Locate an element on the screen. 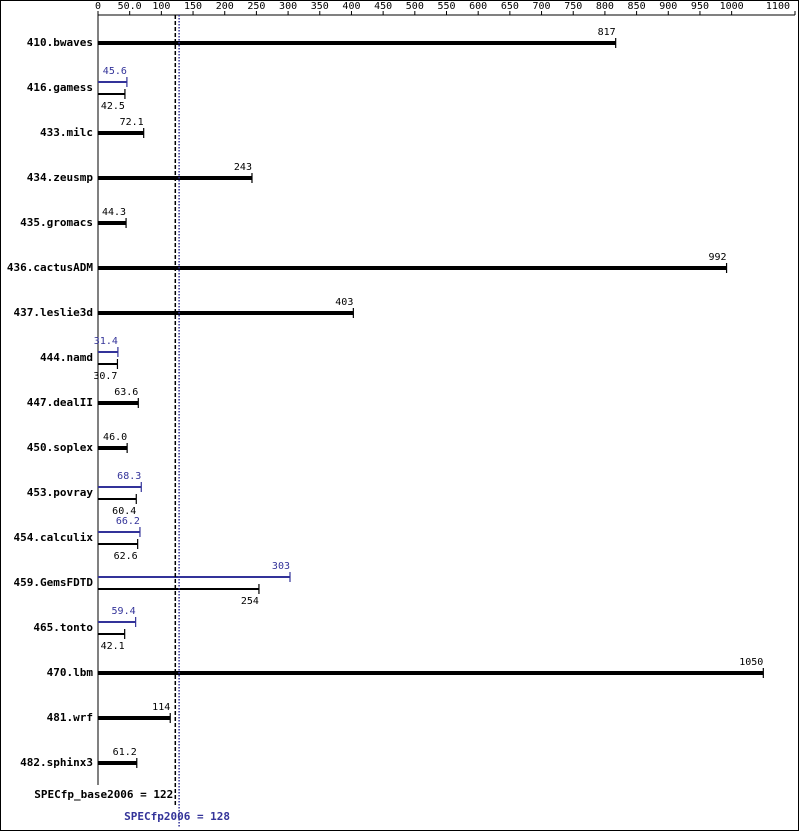 The width and height of the screenshot is (799, 831). category-label: 434.zeusmp is located at coordinates (60, 177).